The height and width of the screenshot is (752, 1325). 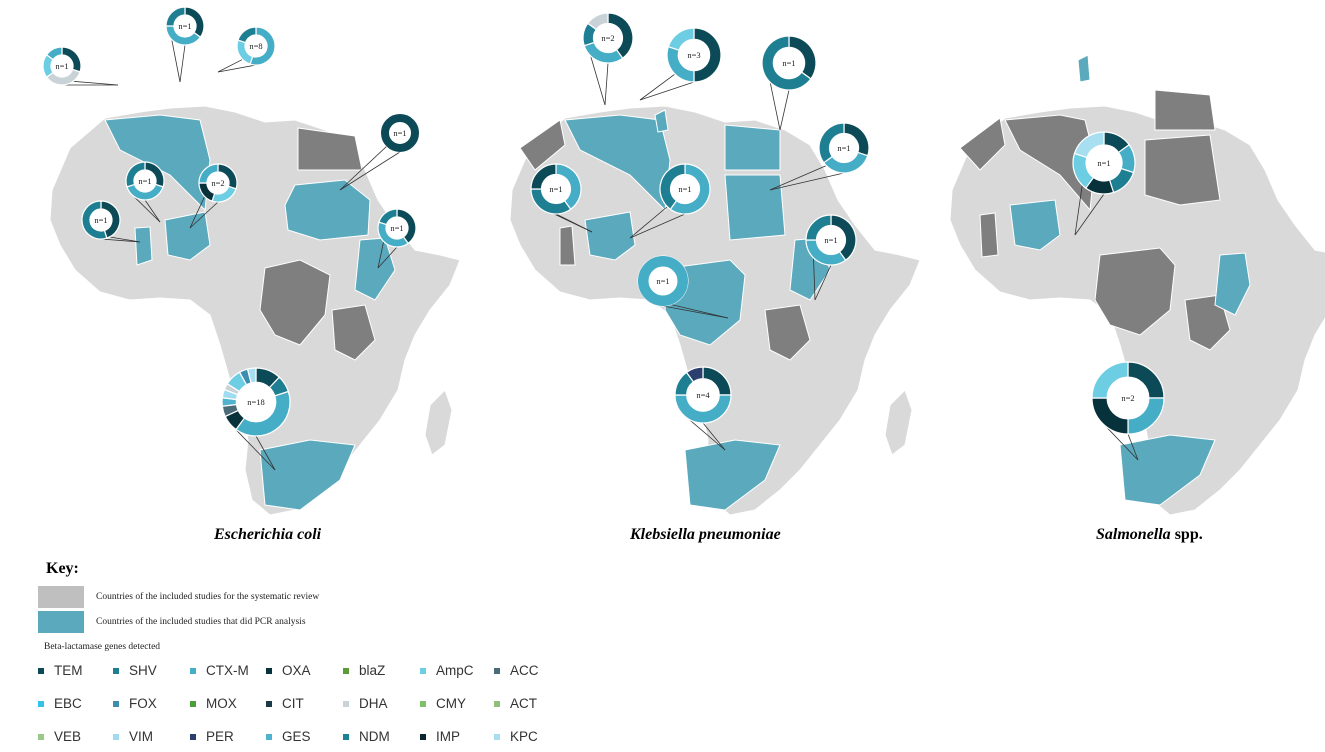 I want to click on gene-name: IMP, so click(x=448, y=736).